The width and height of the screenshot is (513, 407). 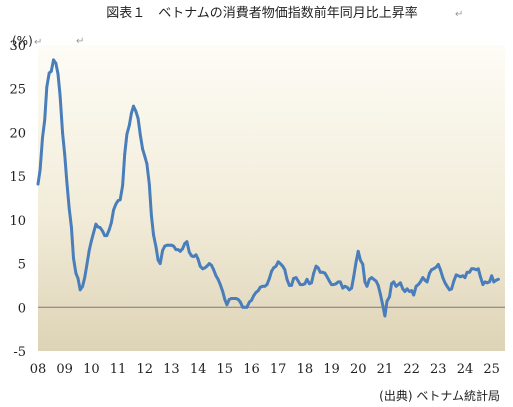 What do you see at coordinates (262, 13) in the screenshot?
I see `chart-title: 図表１ ベトナムの消費者物価指数前年同月比上昇率` at bounding box center [262, 13].